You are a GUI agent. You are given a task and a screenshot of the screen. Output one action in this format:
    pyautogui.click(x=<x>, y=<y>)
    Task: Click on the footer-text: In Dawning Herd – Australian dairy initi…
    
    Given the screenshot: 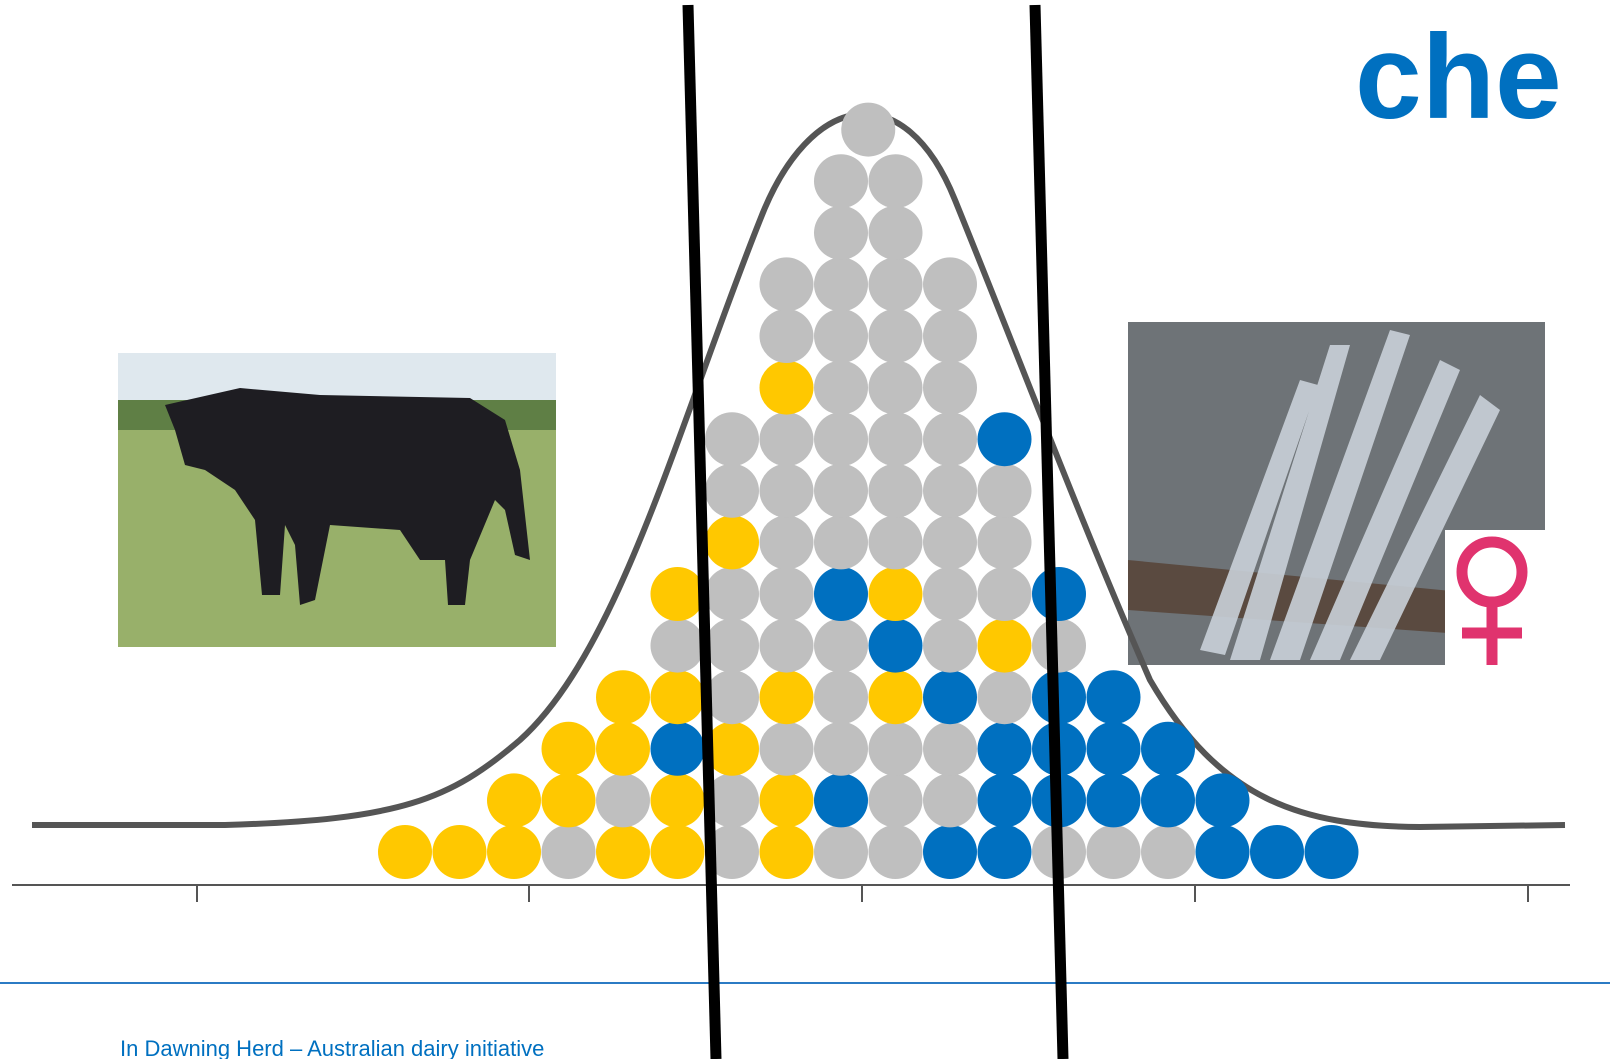 What is the action you would take?
    pyautogui.click(x=332, y=1047)
    